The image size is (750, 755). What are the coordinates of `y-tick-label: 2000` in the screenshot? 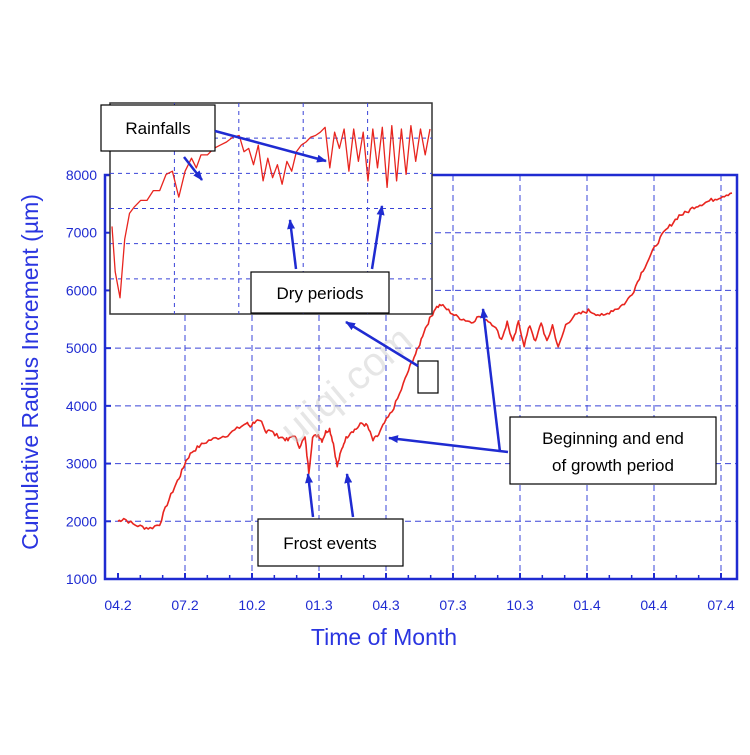 It's located at (81, 521).